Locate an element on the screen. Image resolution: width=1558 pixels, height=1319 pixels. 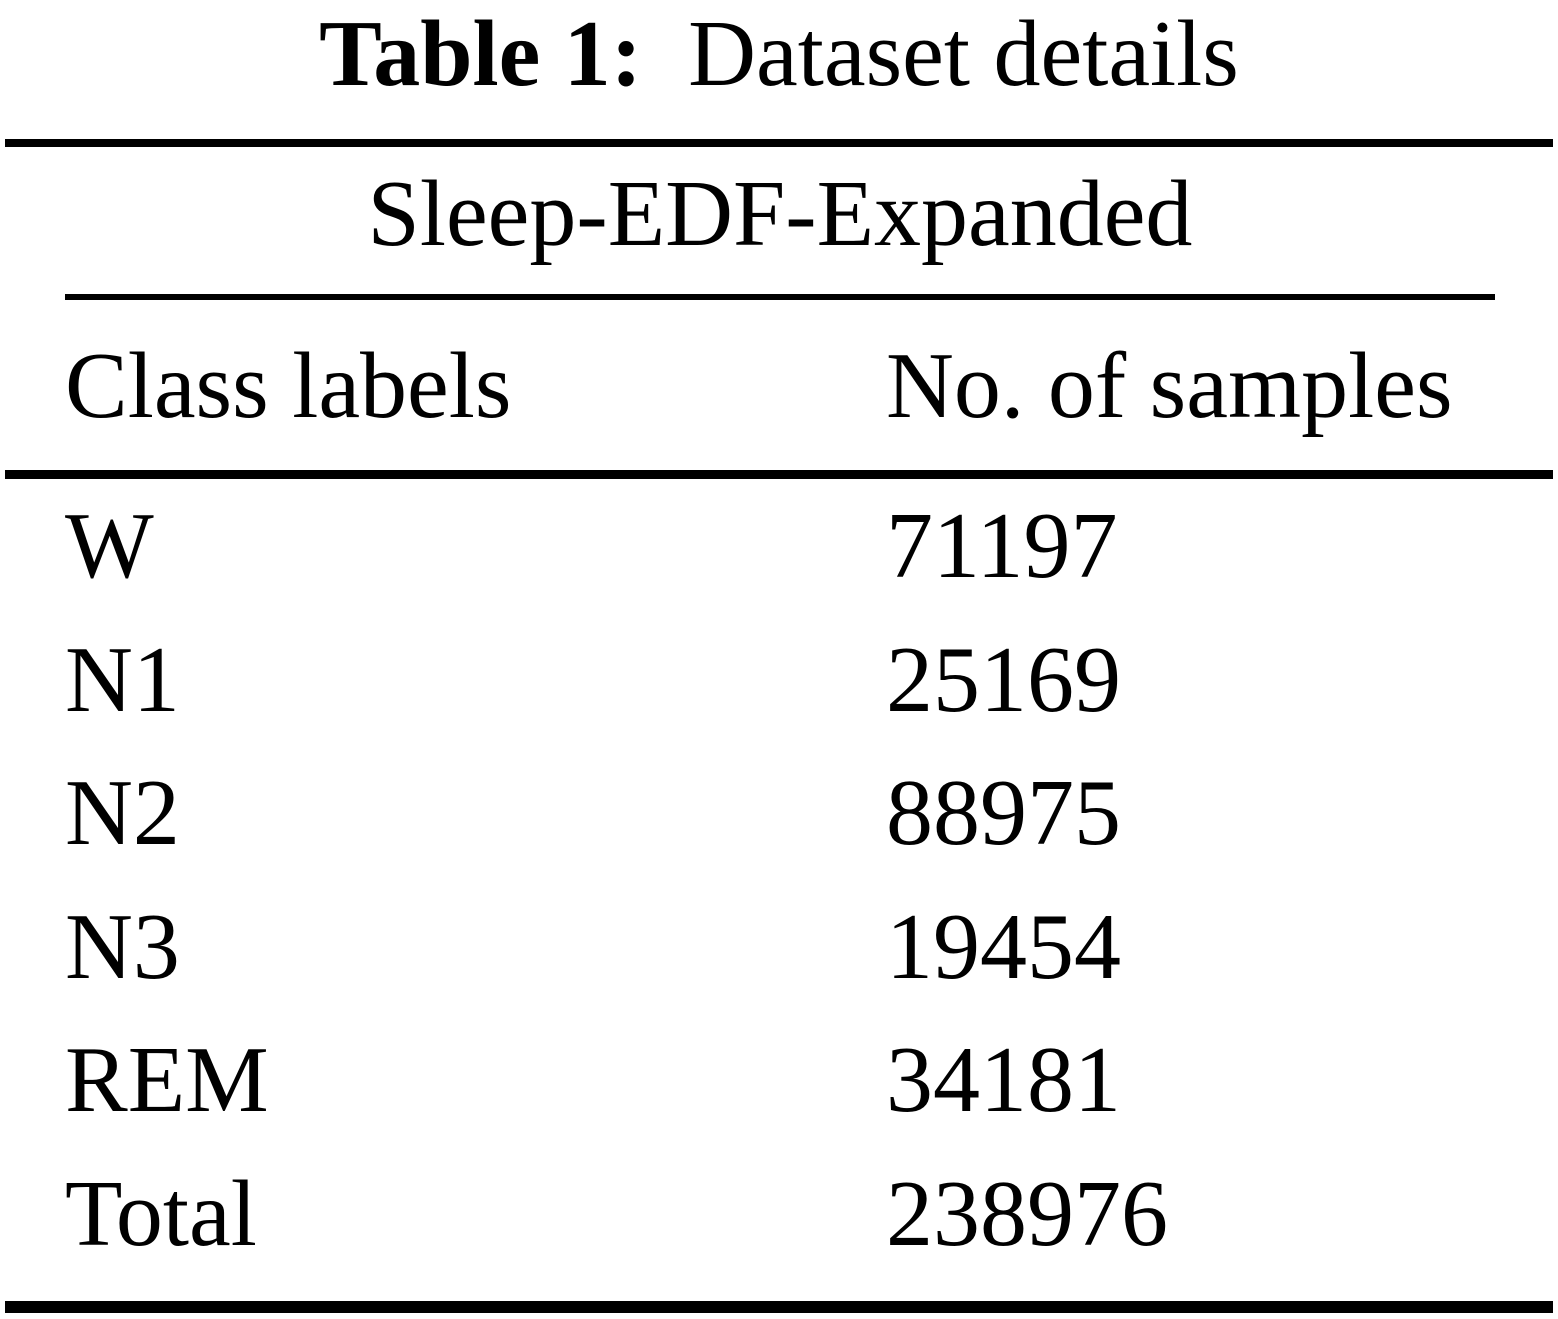
row-label: N3 is located at coordinates (122, 947).